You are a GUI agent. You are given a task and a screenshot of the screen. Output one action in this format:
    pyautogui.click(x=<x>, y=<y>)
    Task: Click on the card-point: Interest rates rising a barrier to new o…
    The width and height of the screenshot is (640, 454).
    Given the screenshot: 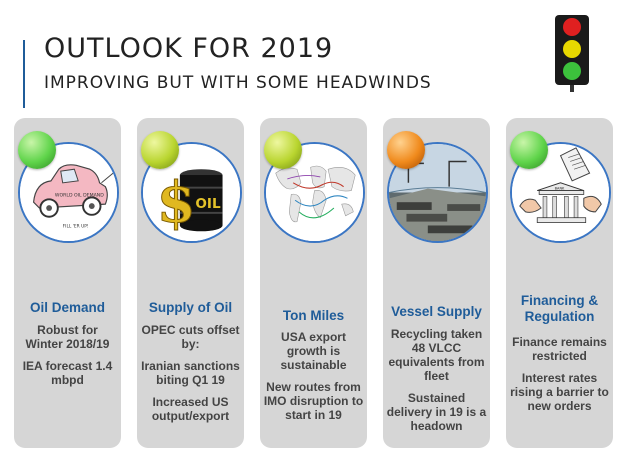 What is the action you would take?
    pyautogui.click(x=559, y=392)
    